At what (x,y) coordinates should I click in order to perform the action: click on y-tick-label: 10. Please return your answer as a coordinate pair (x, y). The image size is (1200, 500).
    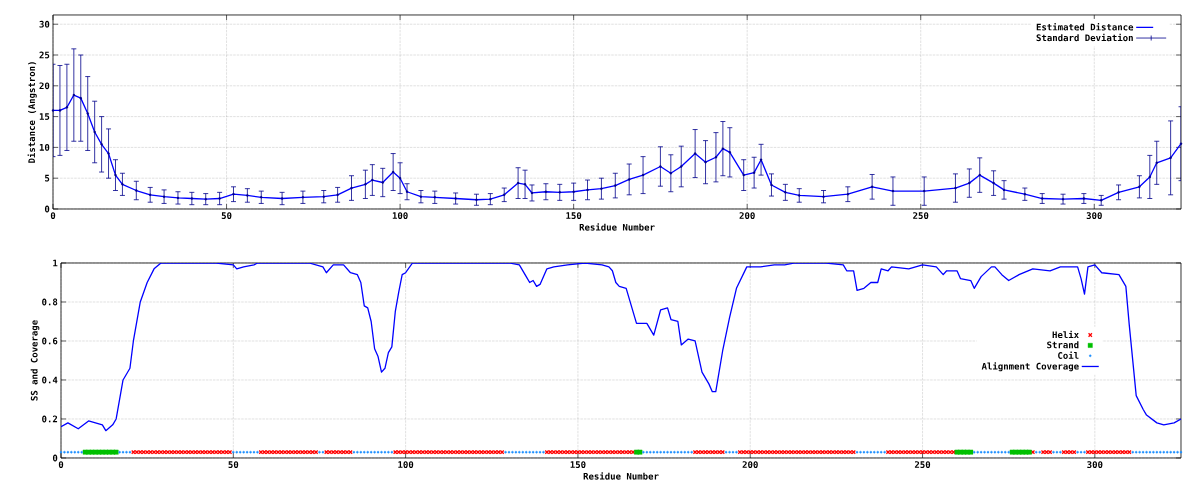
    Looking at the image, I should click on (44, 147).